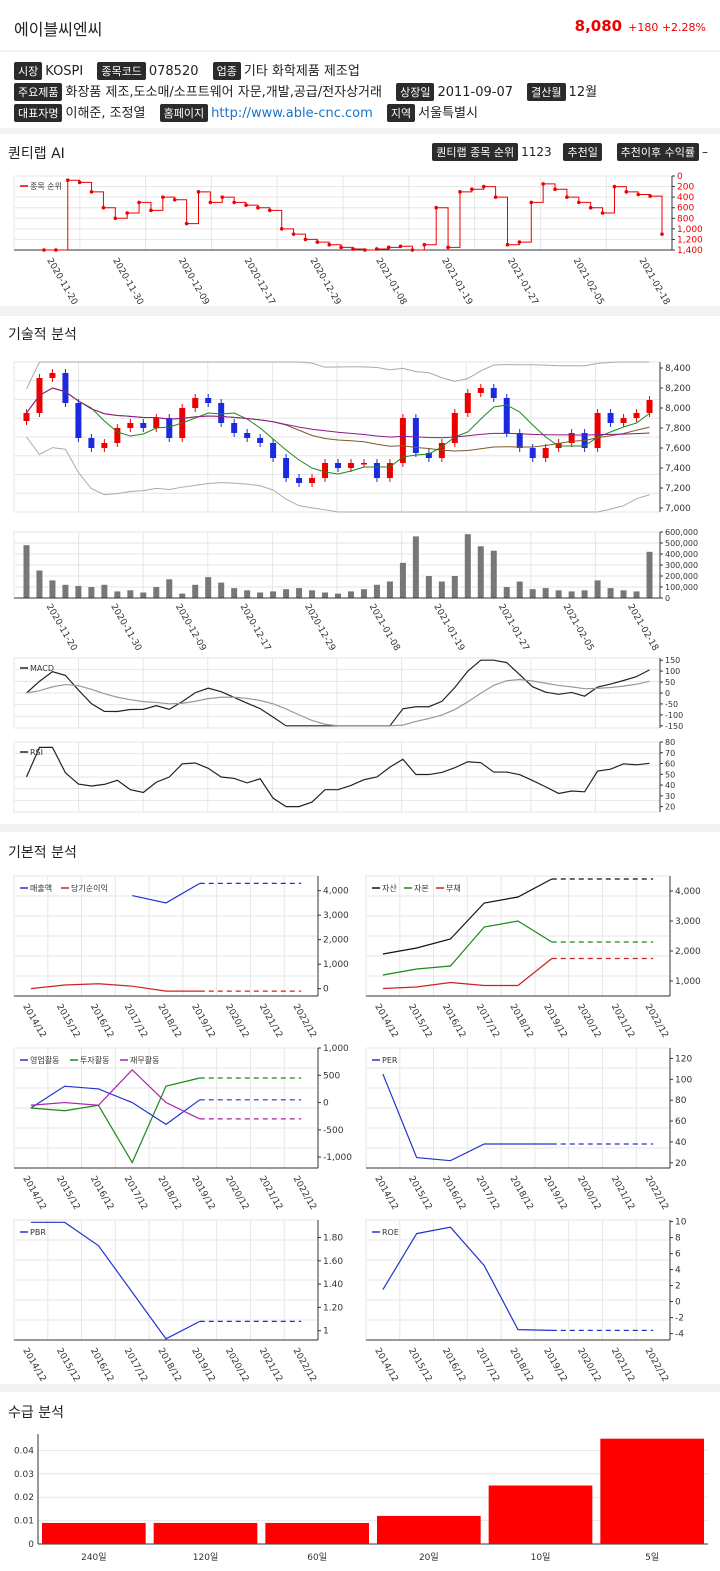  What do you see at coordinates (105, 113) in the screenshot?
I see `ceo-value: 이해준, 조정열` at bounding box center [105, 113].